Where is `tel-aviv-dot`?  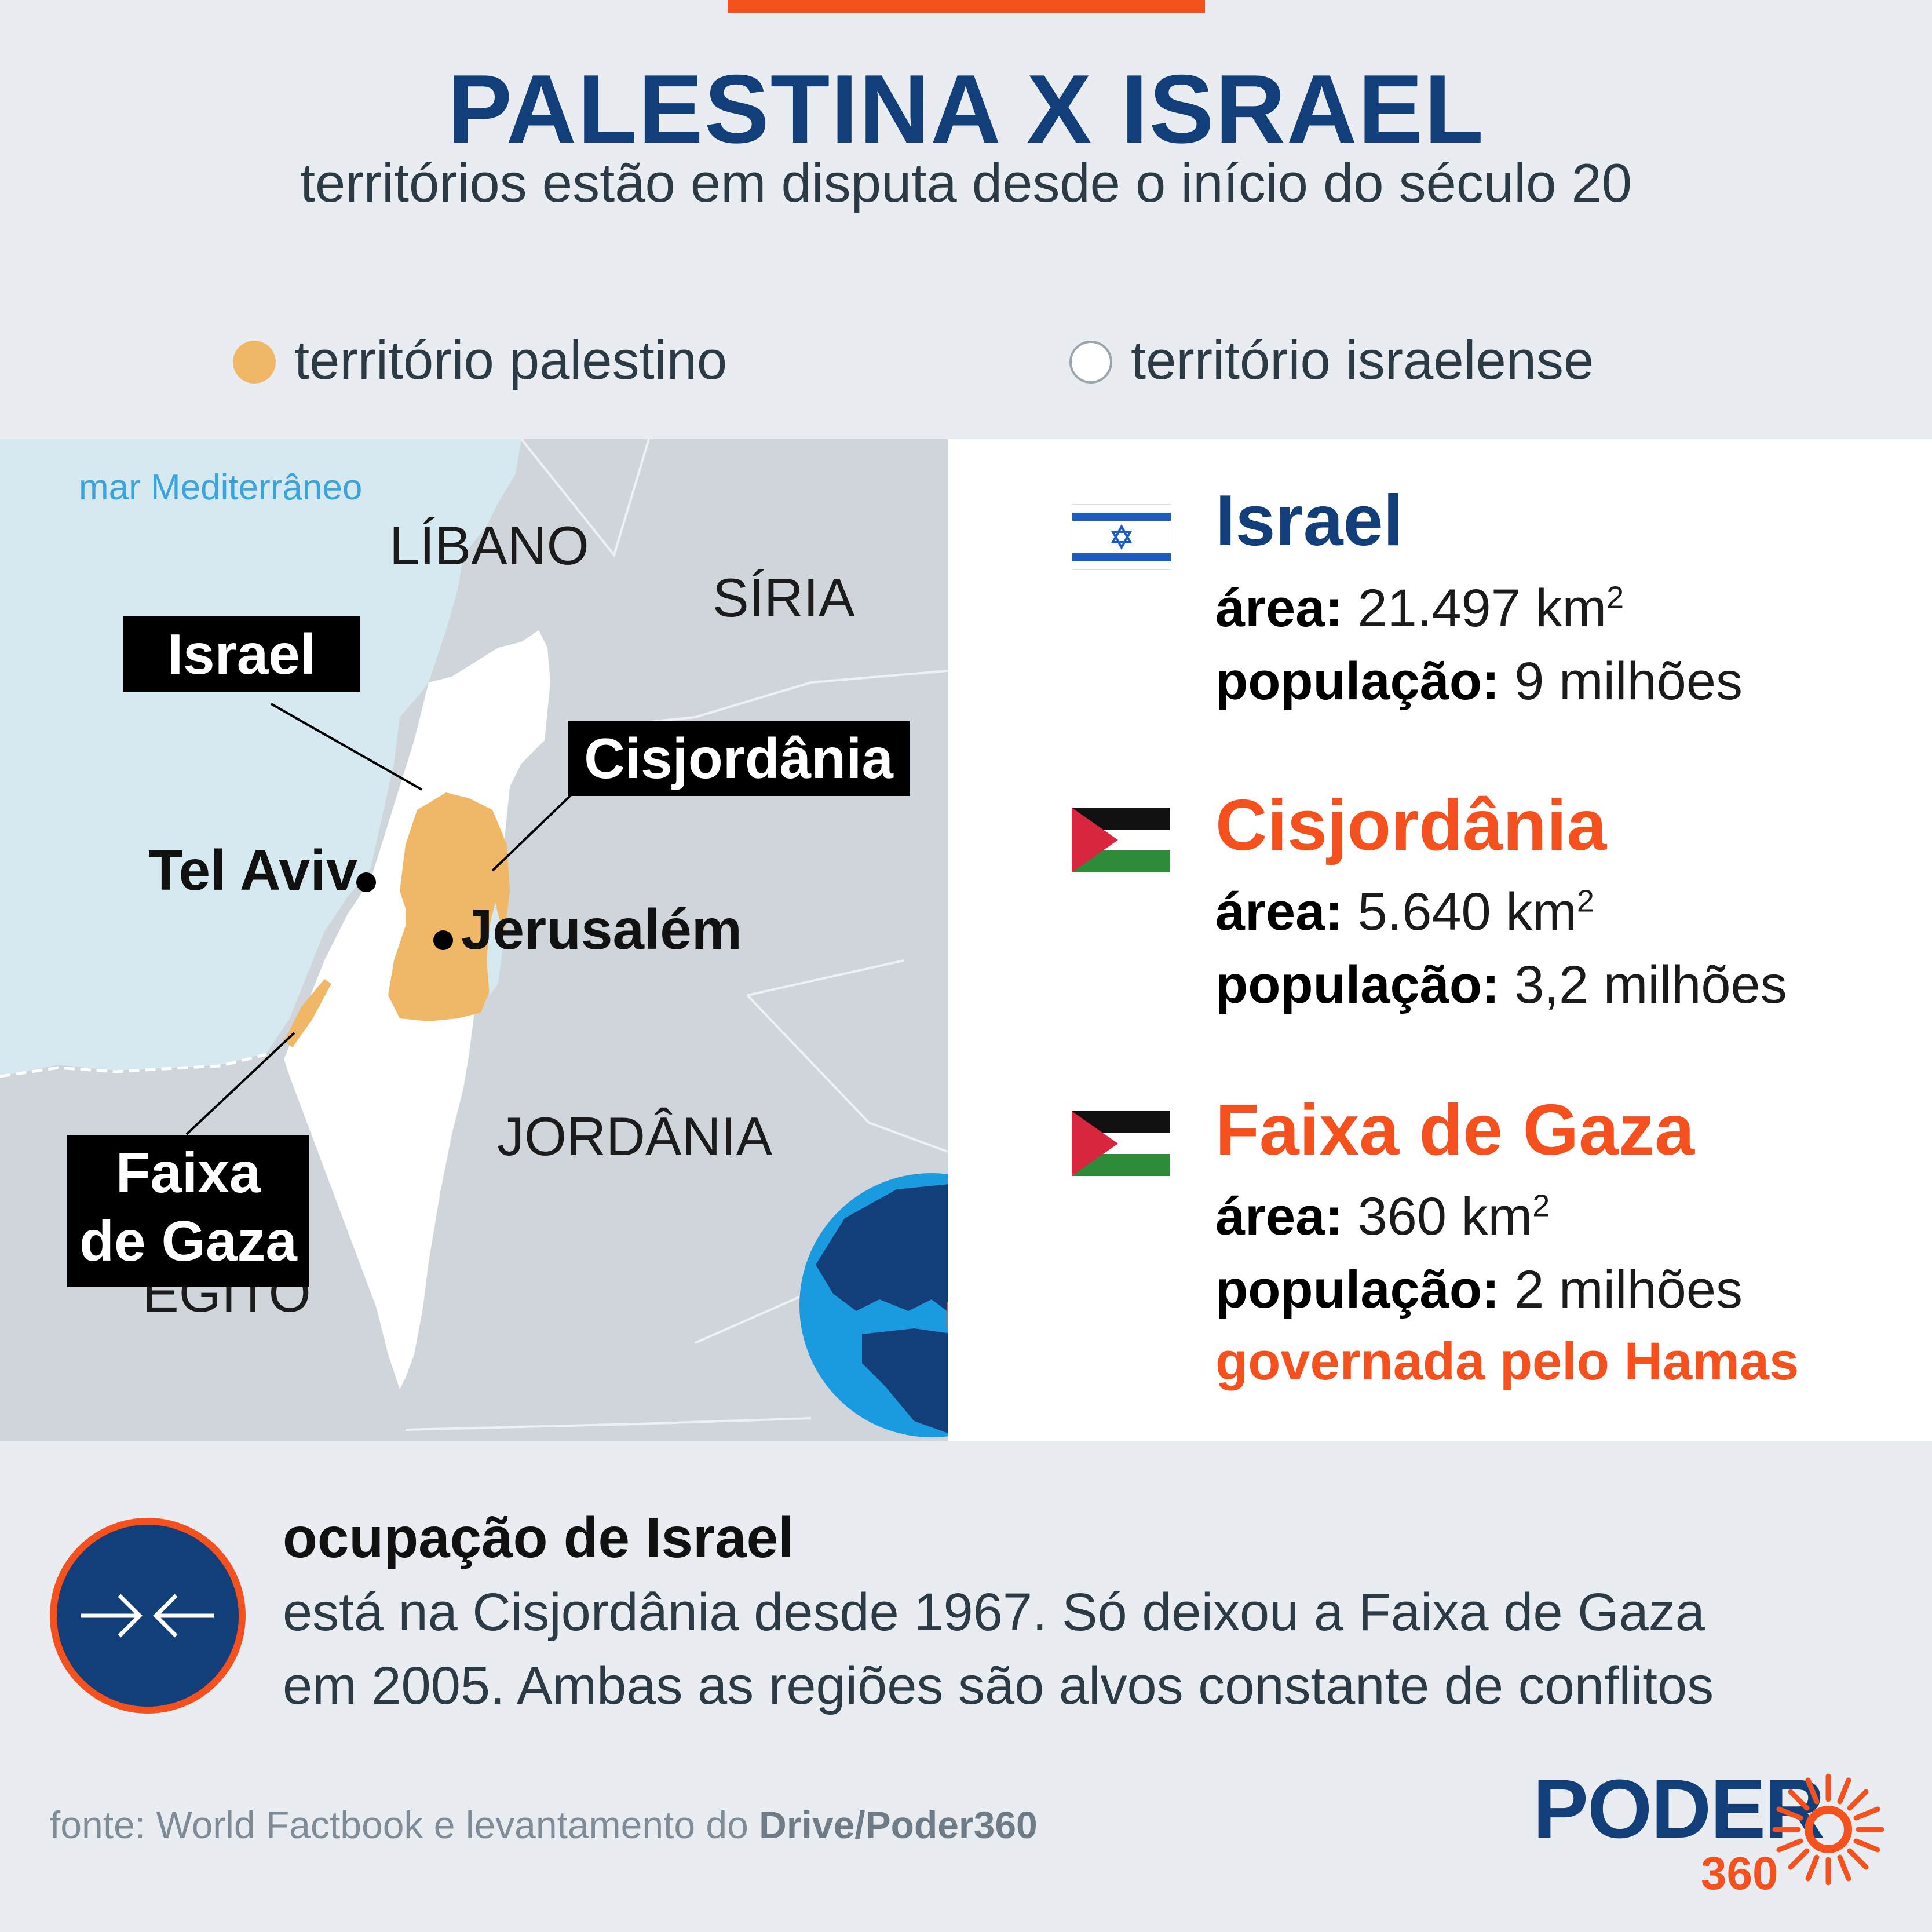 tel-aviv-dot is located at coordinates (366, 882).